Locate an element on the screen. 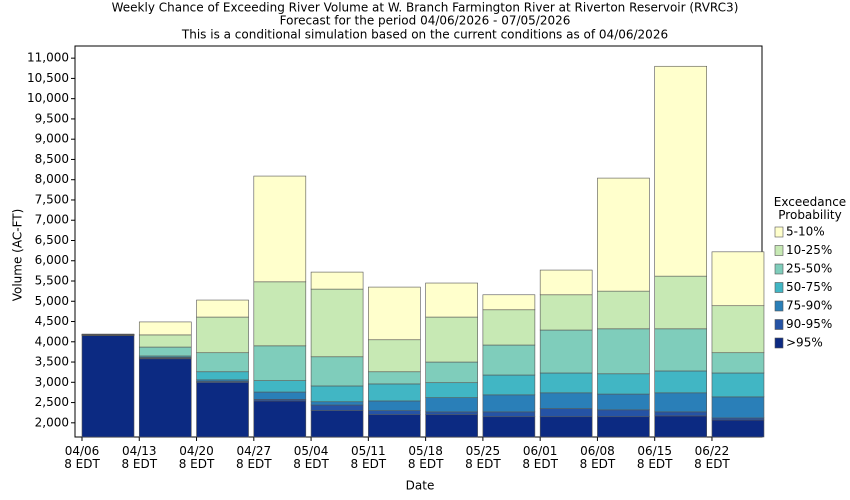 This screenshot has width=850, height=500. x-tick-label: 04/27 8 EDT is located at coordinates (254, 457).